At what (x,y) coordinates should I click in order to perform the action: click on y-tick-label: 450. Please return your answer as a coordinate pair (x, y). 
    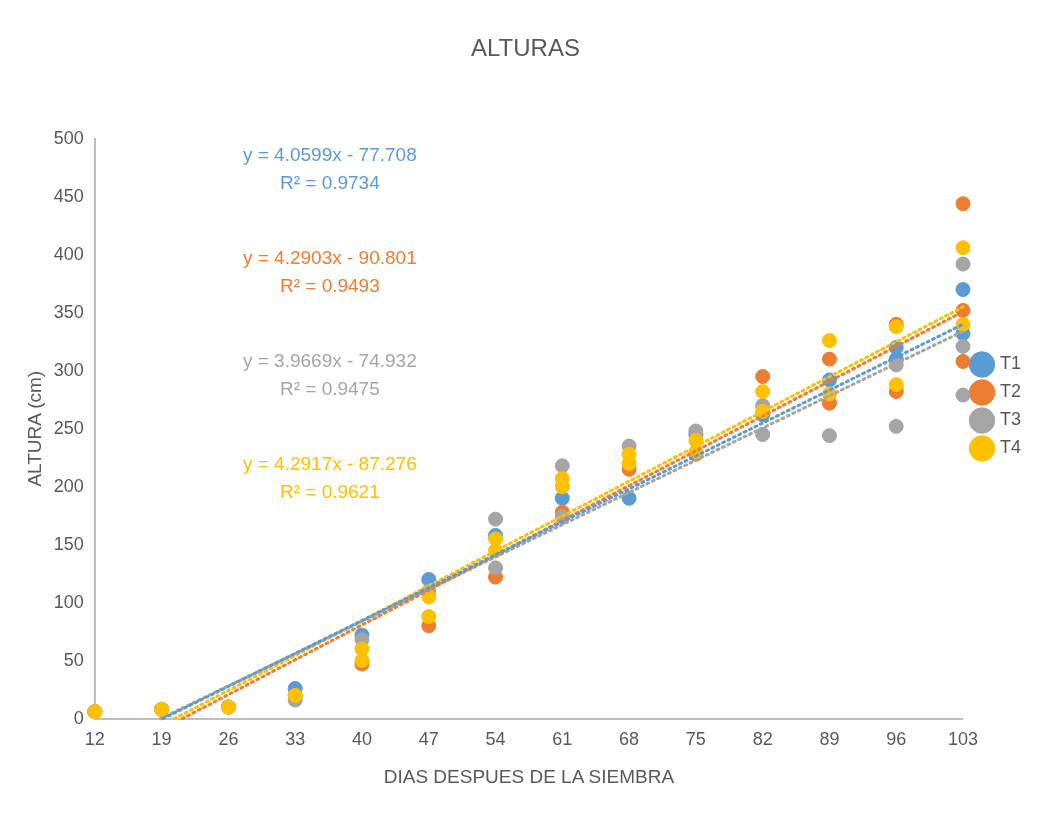
    Looking at the image, I should click on (68, 195).